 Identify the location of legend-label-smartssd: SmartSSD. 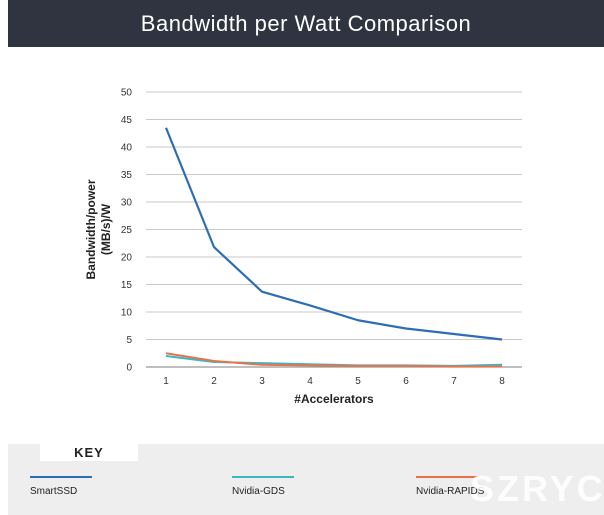
(54, 491).